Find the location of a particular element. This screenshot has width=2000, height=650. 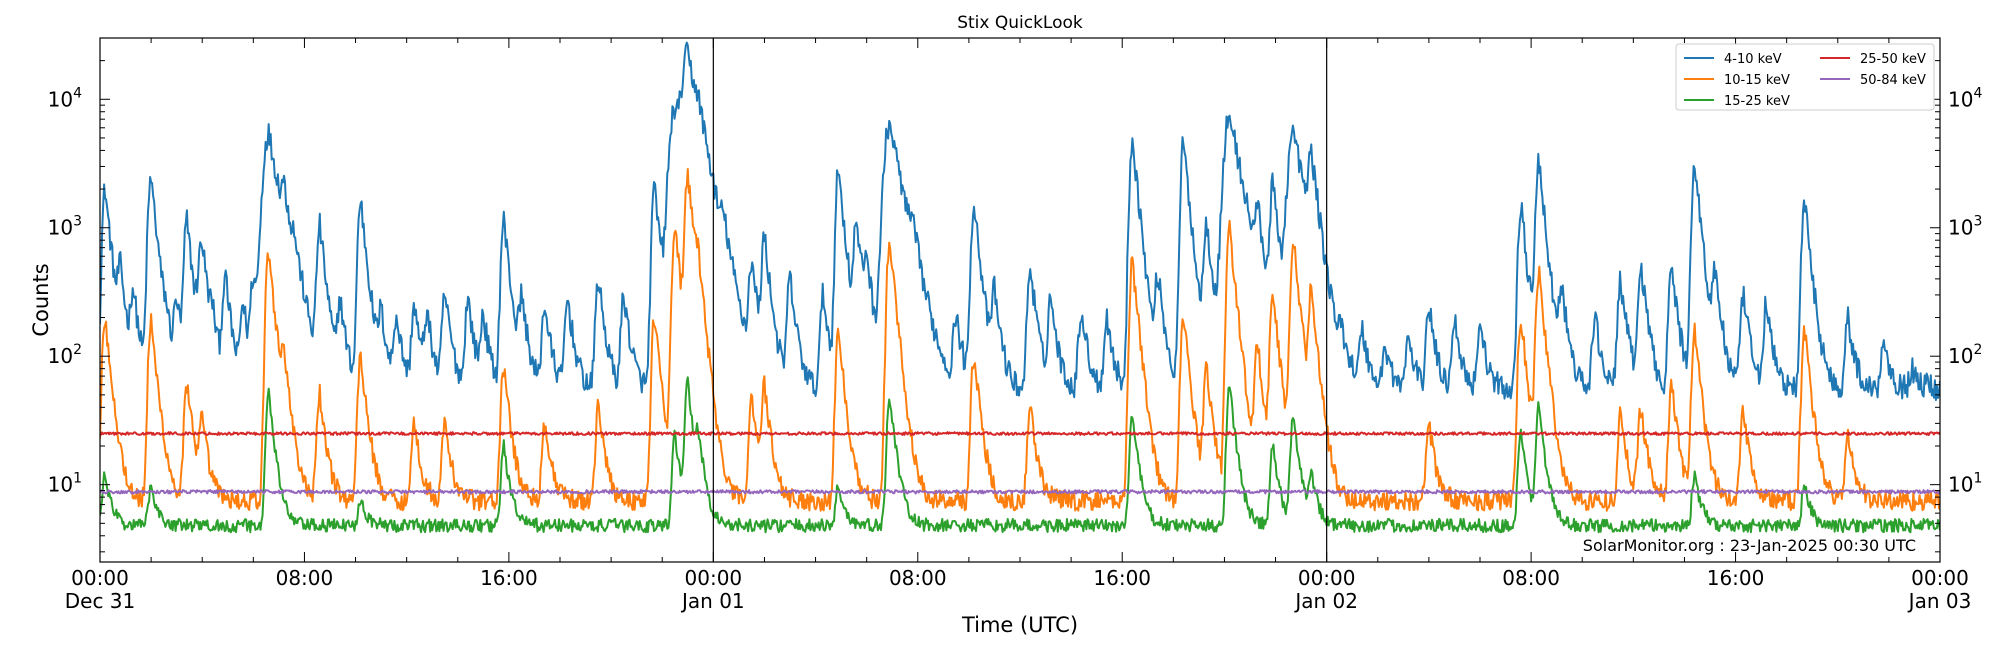

x-tick-date-label: Jan 03 is located at coordinates (1939, 601).